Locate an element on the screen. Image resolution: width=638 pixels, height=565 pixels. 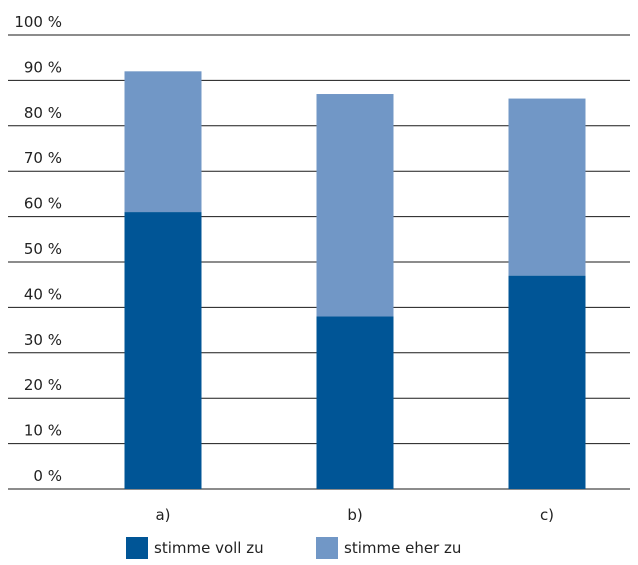
x-tick-label: a) is located at coordinates (162, 515).